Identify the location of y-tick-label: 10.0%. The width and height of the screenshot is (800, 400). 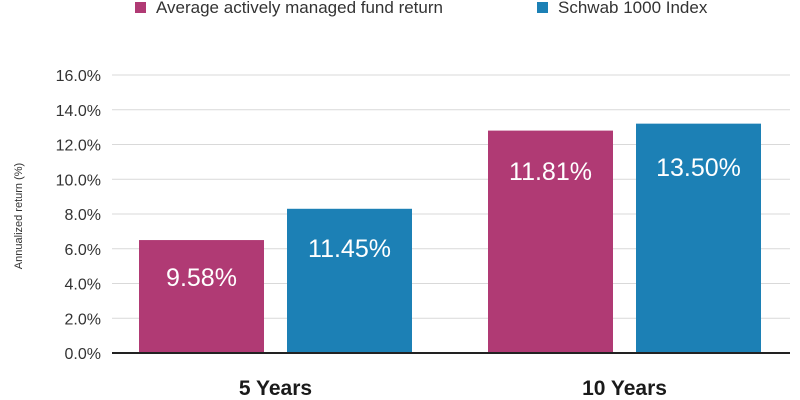
(78, 180).